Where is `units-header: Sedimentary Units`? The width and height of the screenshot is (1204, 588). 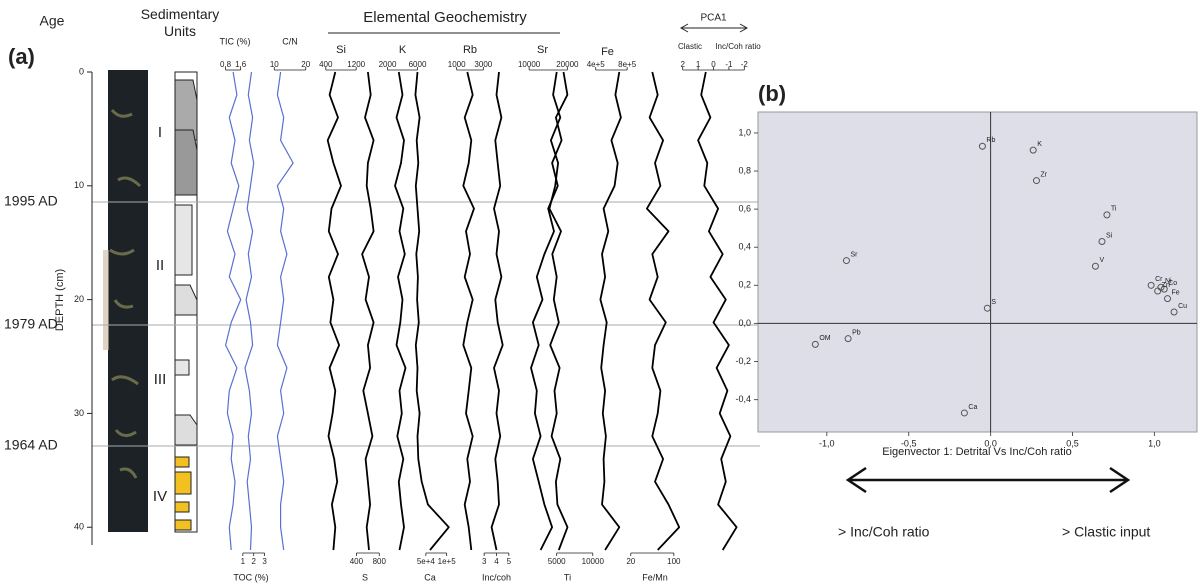
units-header: Sedimentary Units is located at coordinates (180, 22).